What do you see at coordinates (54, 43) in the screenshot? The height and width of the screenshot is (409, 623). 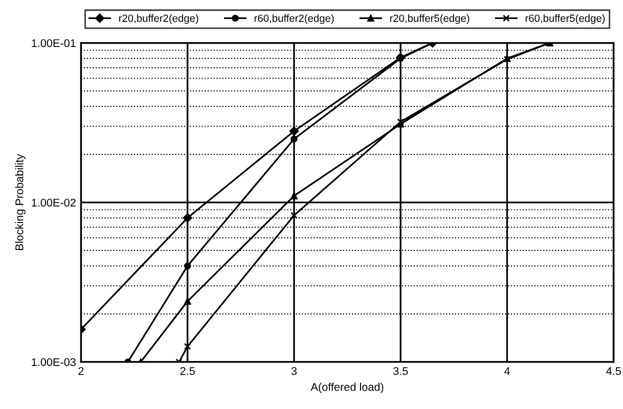 I see `y-tick-label: 1.00E-01` at bounding box center [54, 43].